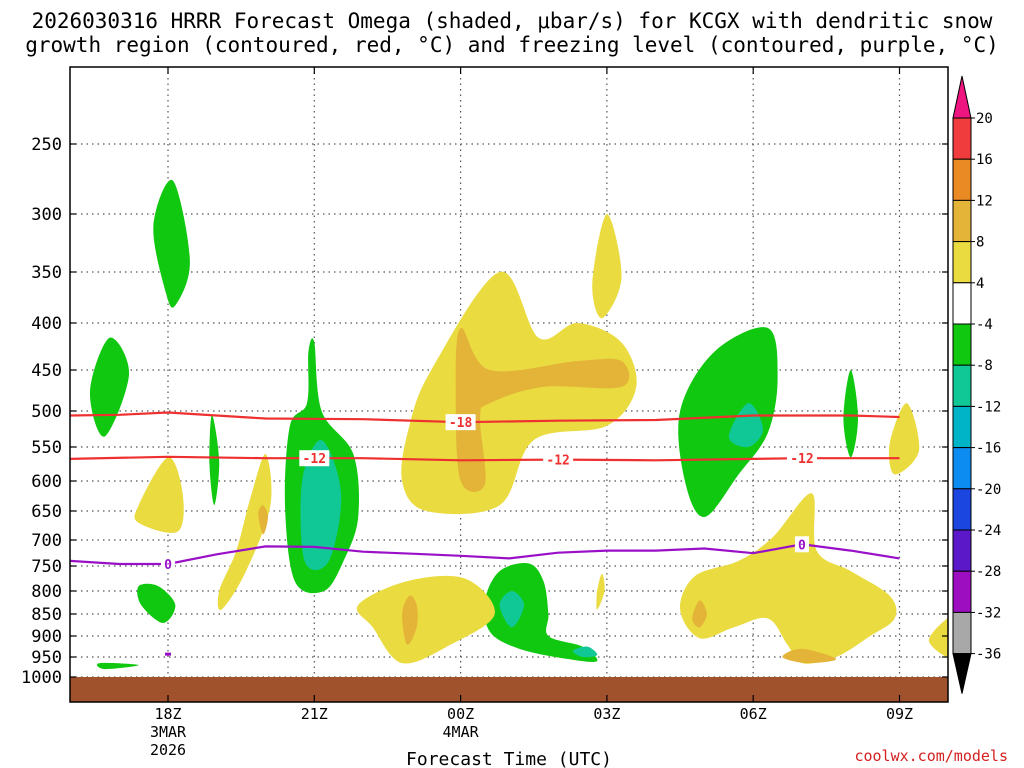 This screenshot has height=768, width=1024. I want to click on x-tick-label: 03Z, so click(606, 714).